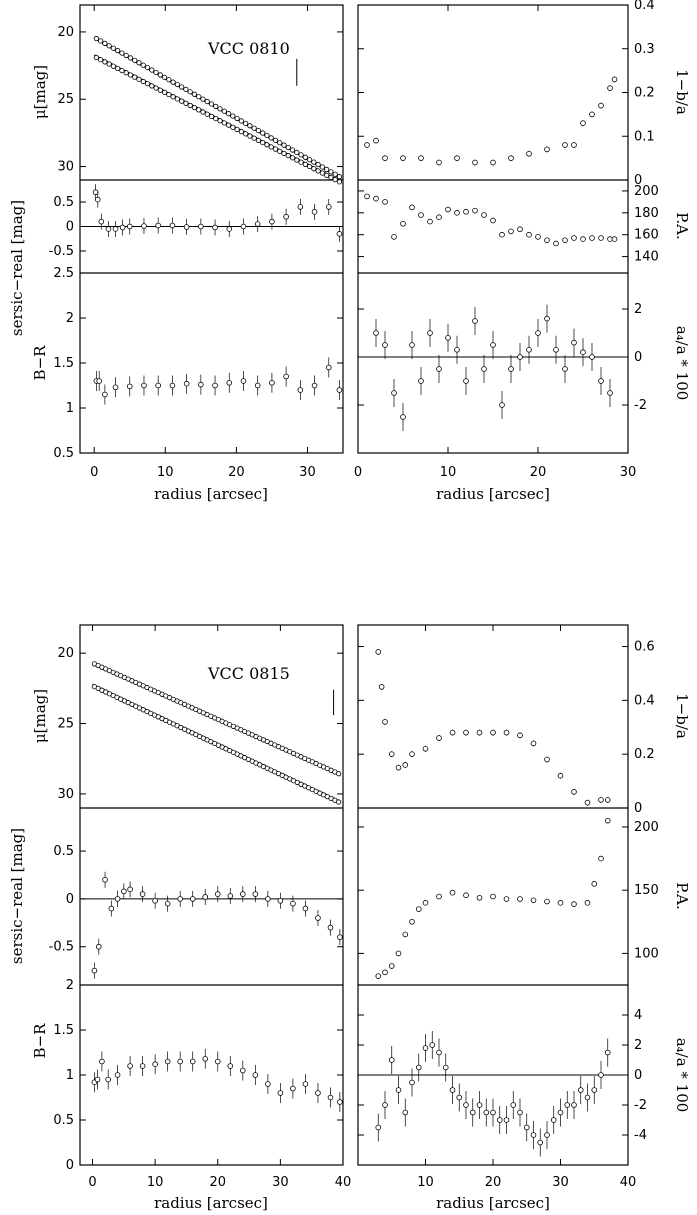  I want to click on y-tick-label: 0.1, so click(644, 136).